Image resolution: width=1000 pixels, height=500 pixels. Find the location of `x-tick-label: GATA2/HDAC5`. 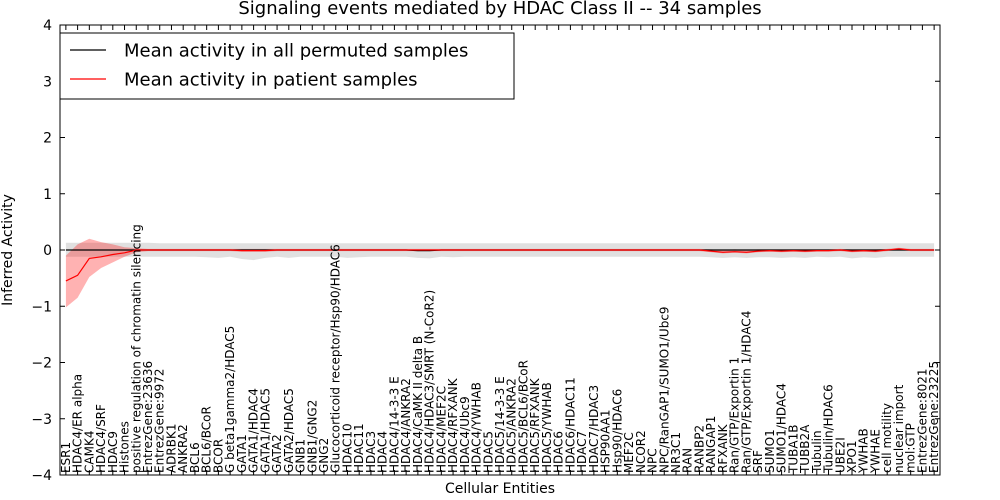

x-tick-label: GATA2/HDAC5 is located at coordinates (289, 430).